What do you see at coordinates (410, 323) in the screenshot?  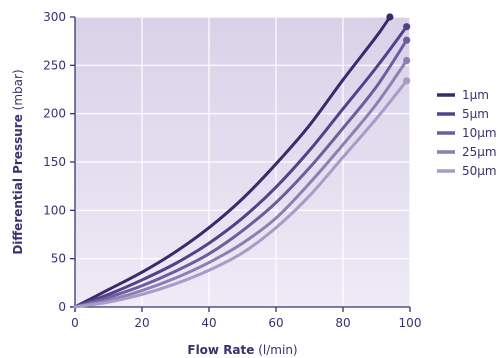 I see `x-tick-label: 100` at bounding box center [410, 323].